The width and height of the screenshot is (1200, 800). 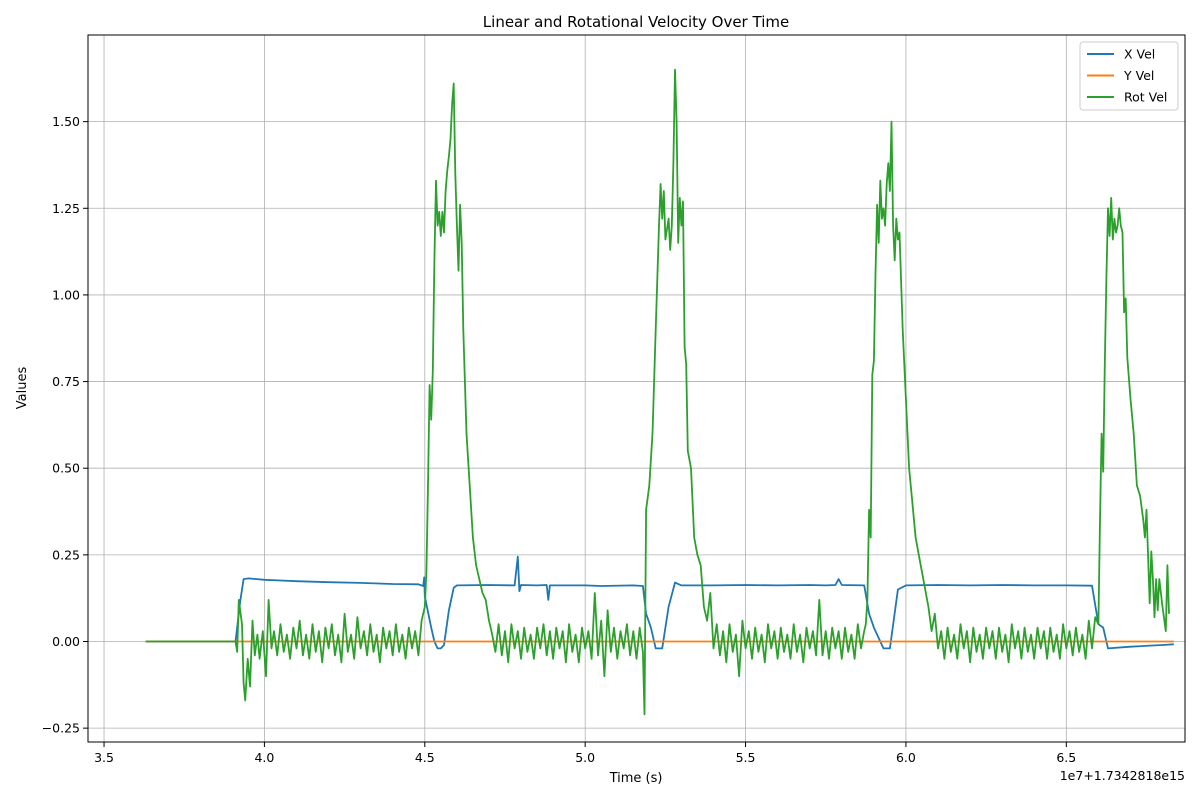 I want to click on x-tick-label: 6.5, so click(x=1066, y=757).